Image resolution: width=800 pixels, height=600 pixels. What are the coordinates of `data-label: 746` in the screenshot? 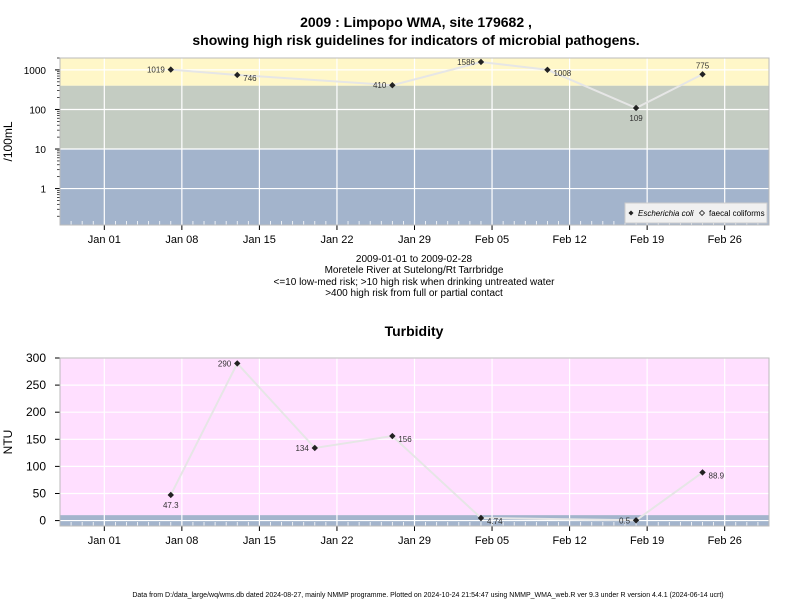 It's located at (250, 78).